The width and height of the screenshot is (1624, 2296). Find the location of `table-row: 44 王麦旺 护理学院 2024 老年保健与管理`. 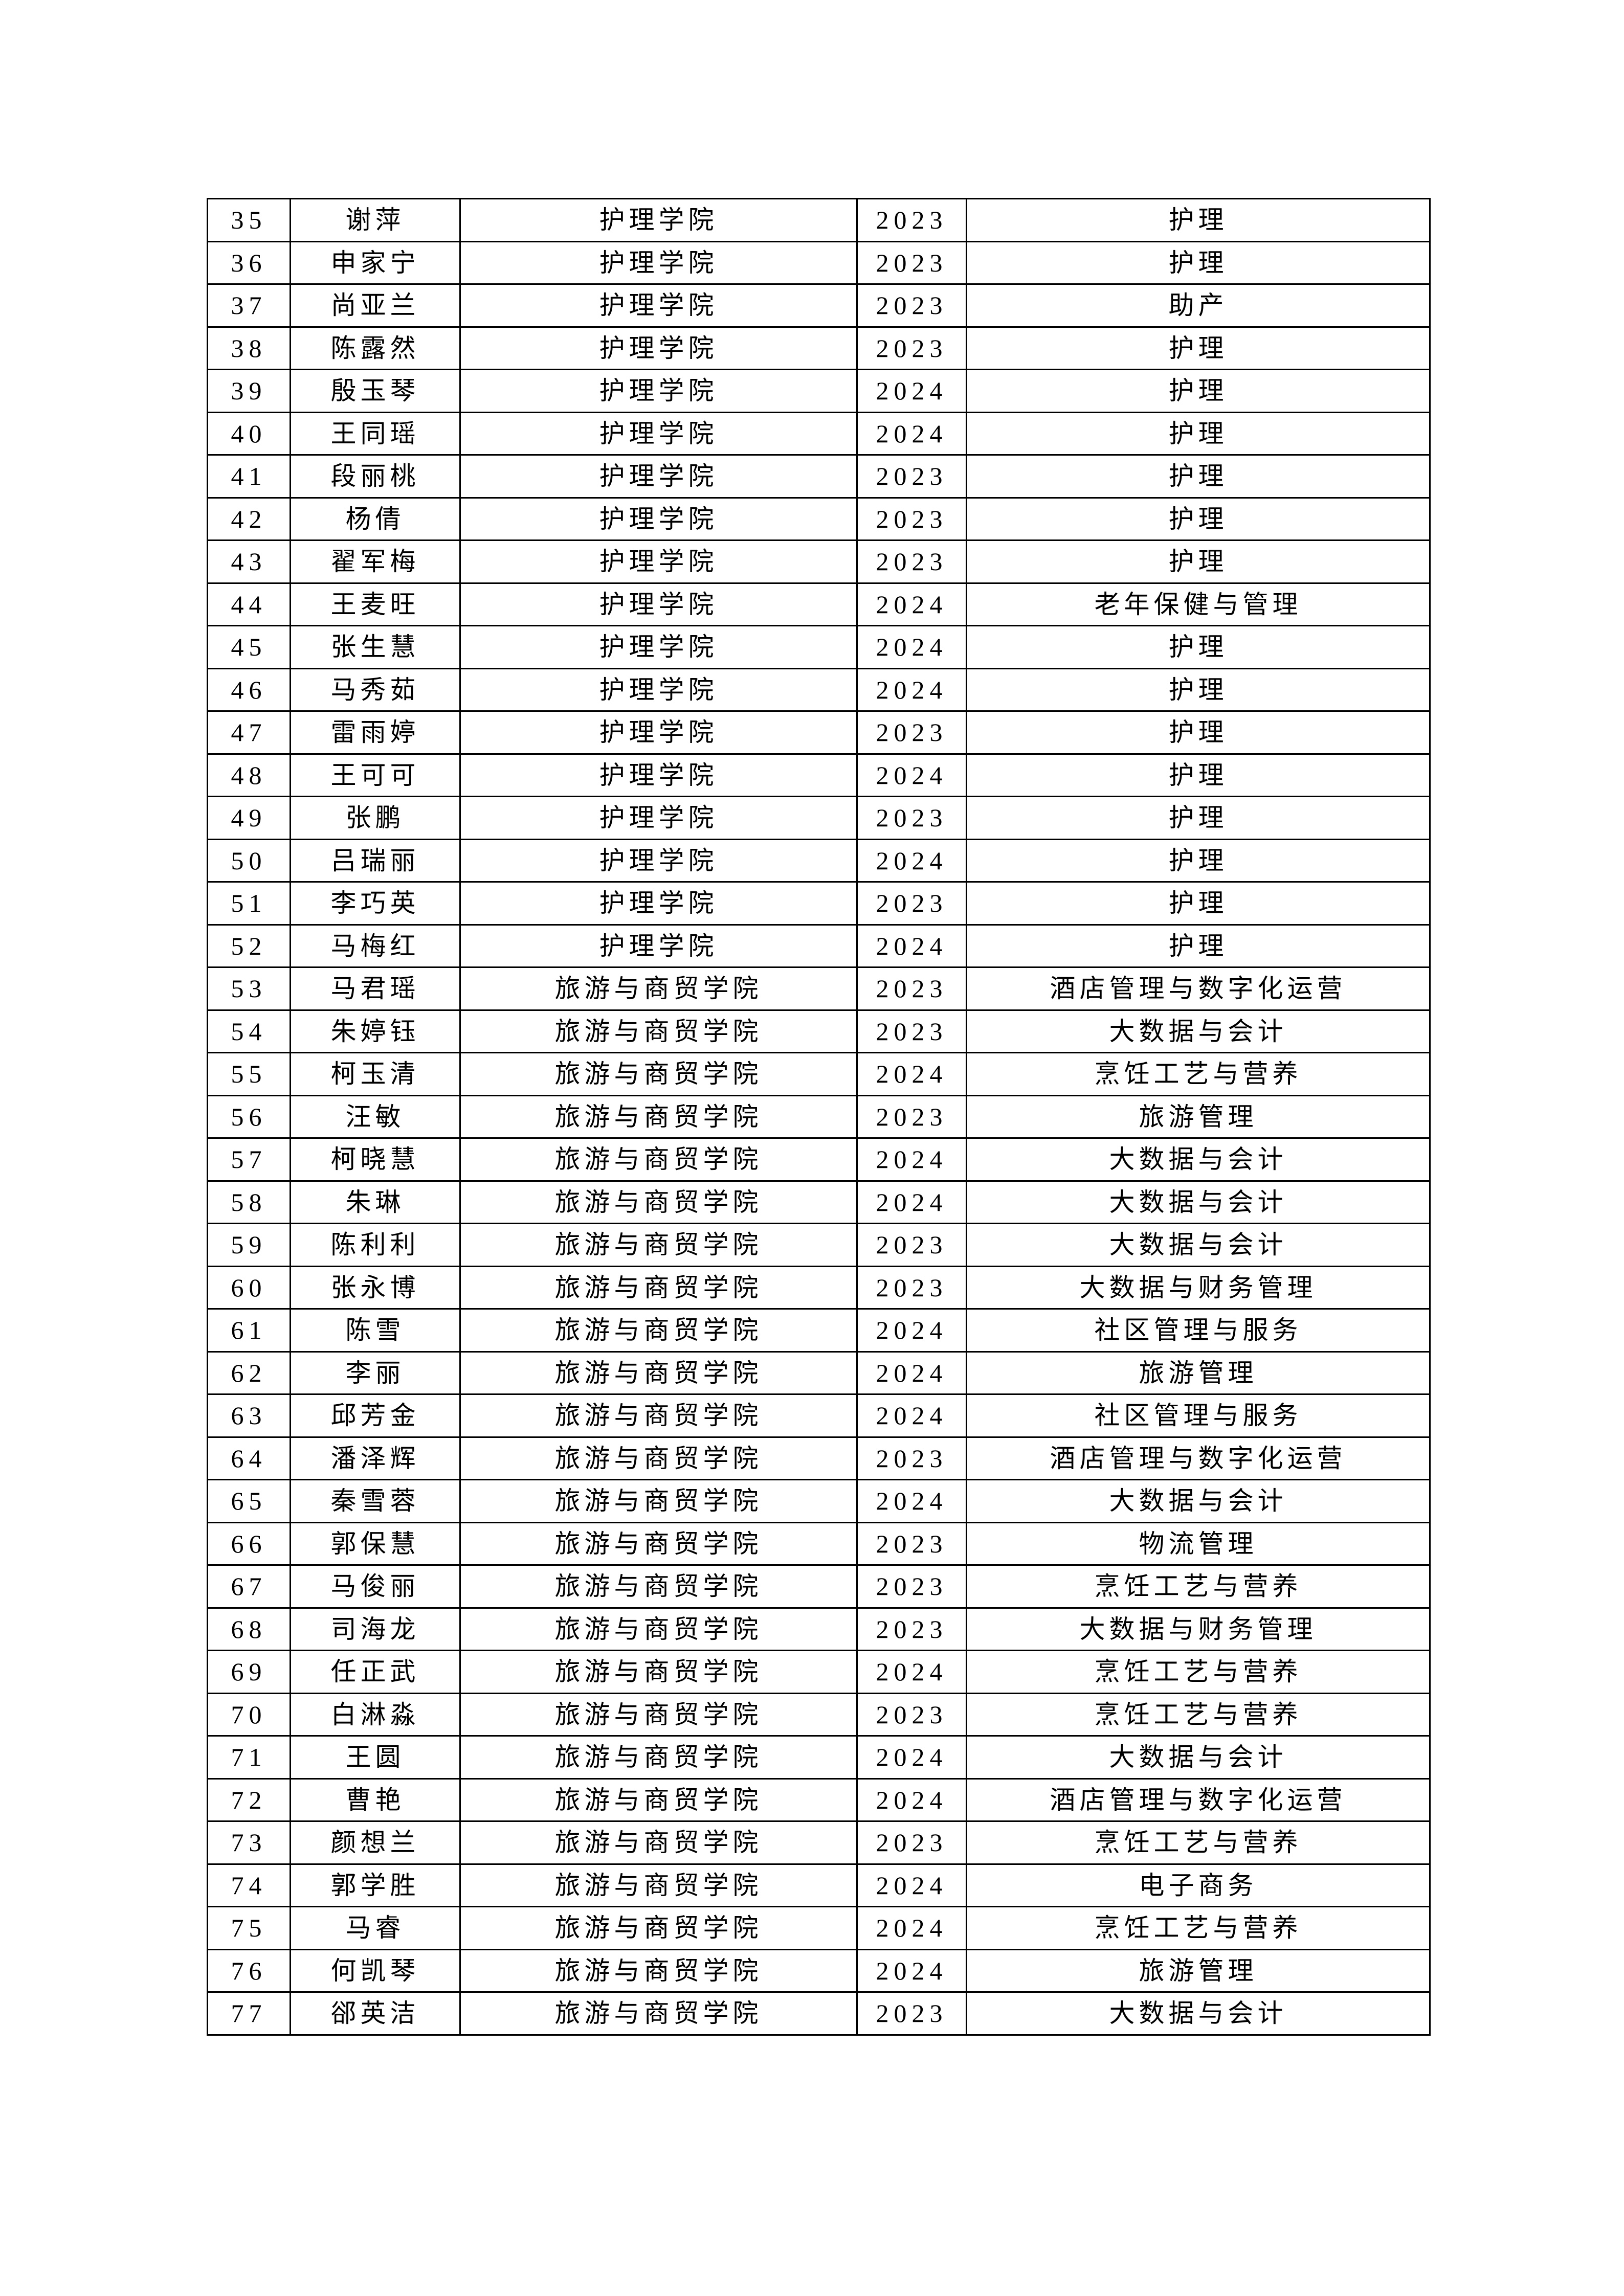

table-row: 44 王麦旺 护理学院 2024 老年保健与管理 is located at coordinates (819, 604).